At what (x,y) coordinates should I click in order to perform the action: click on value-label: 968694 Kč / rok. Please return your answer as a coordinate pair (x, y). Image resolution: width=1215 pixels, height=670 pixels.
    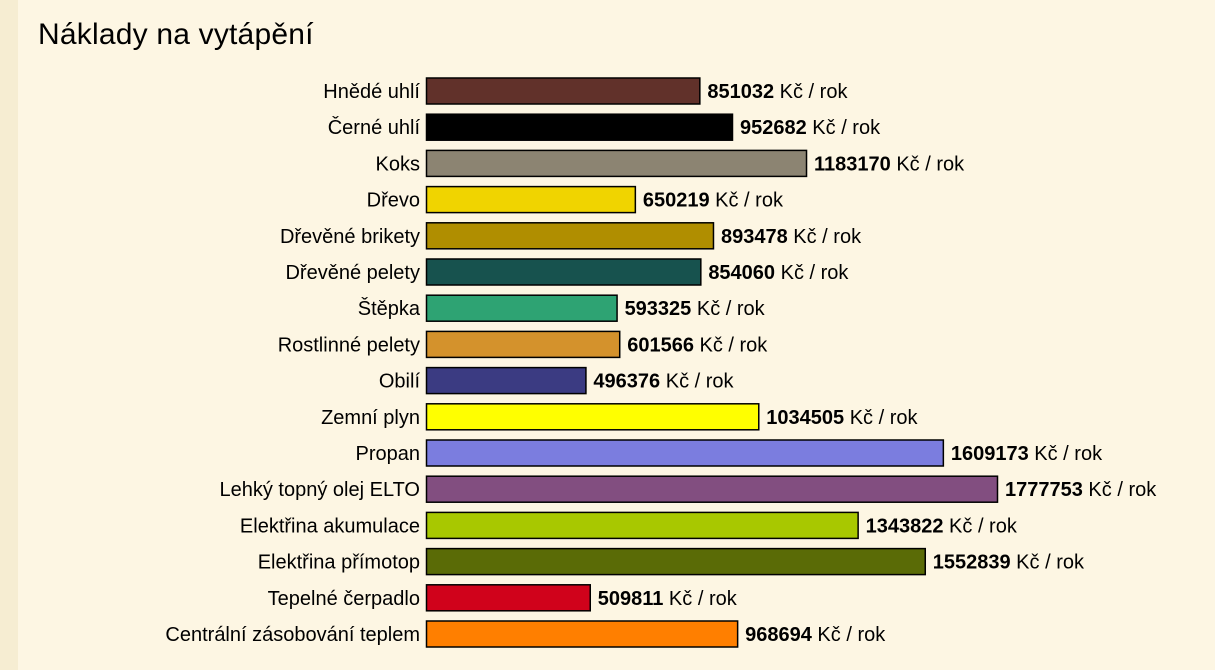
    Looking at the image, I should click on (815, 635).